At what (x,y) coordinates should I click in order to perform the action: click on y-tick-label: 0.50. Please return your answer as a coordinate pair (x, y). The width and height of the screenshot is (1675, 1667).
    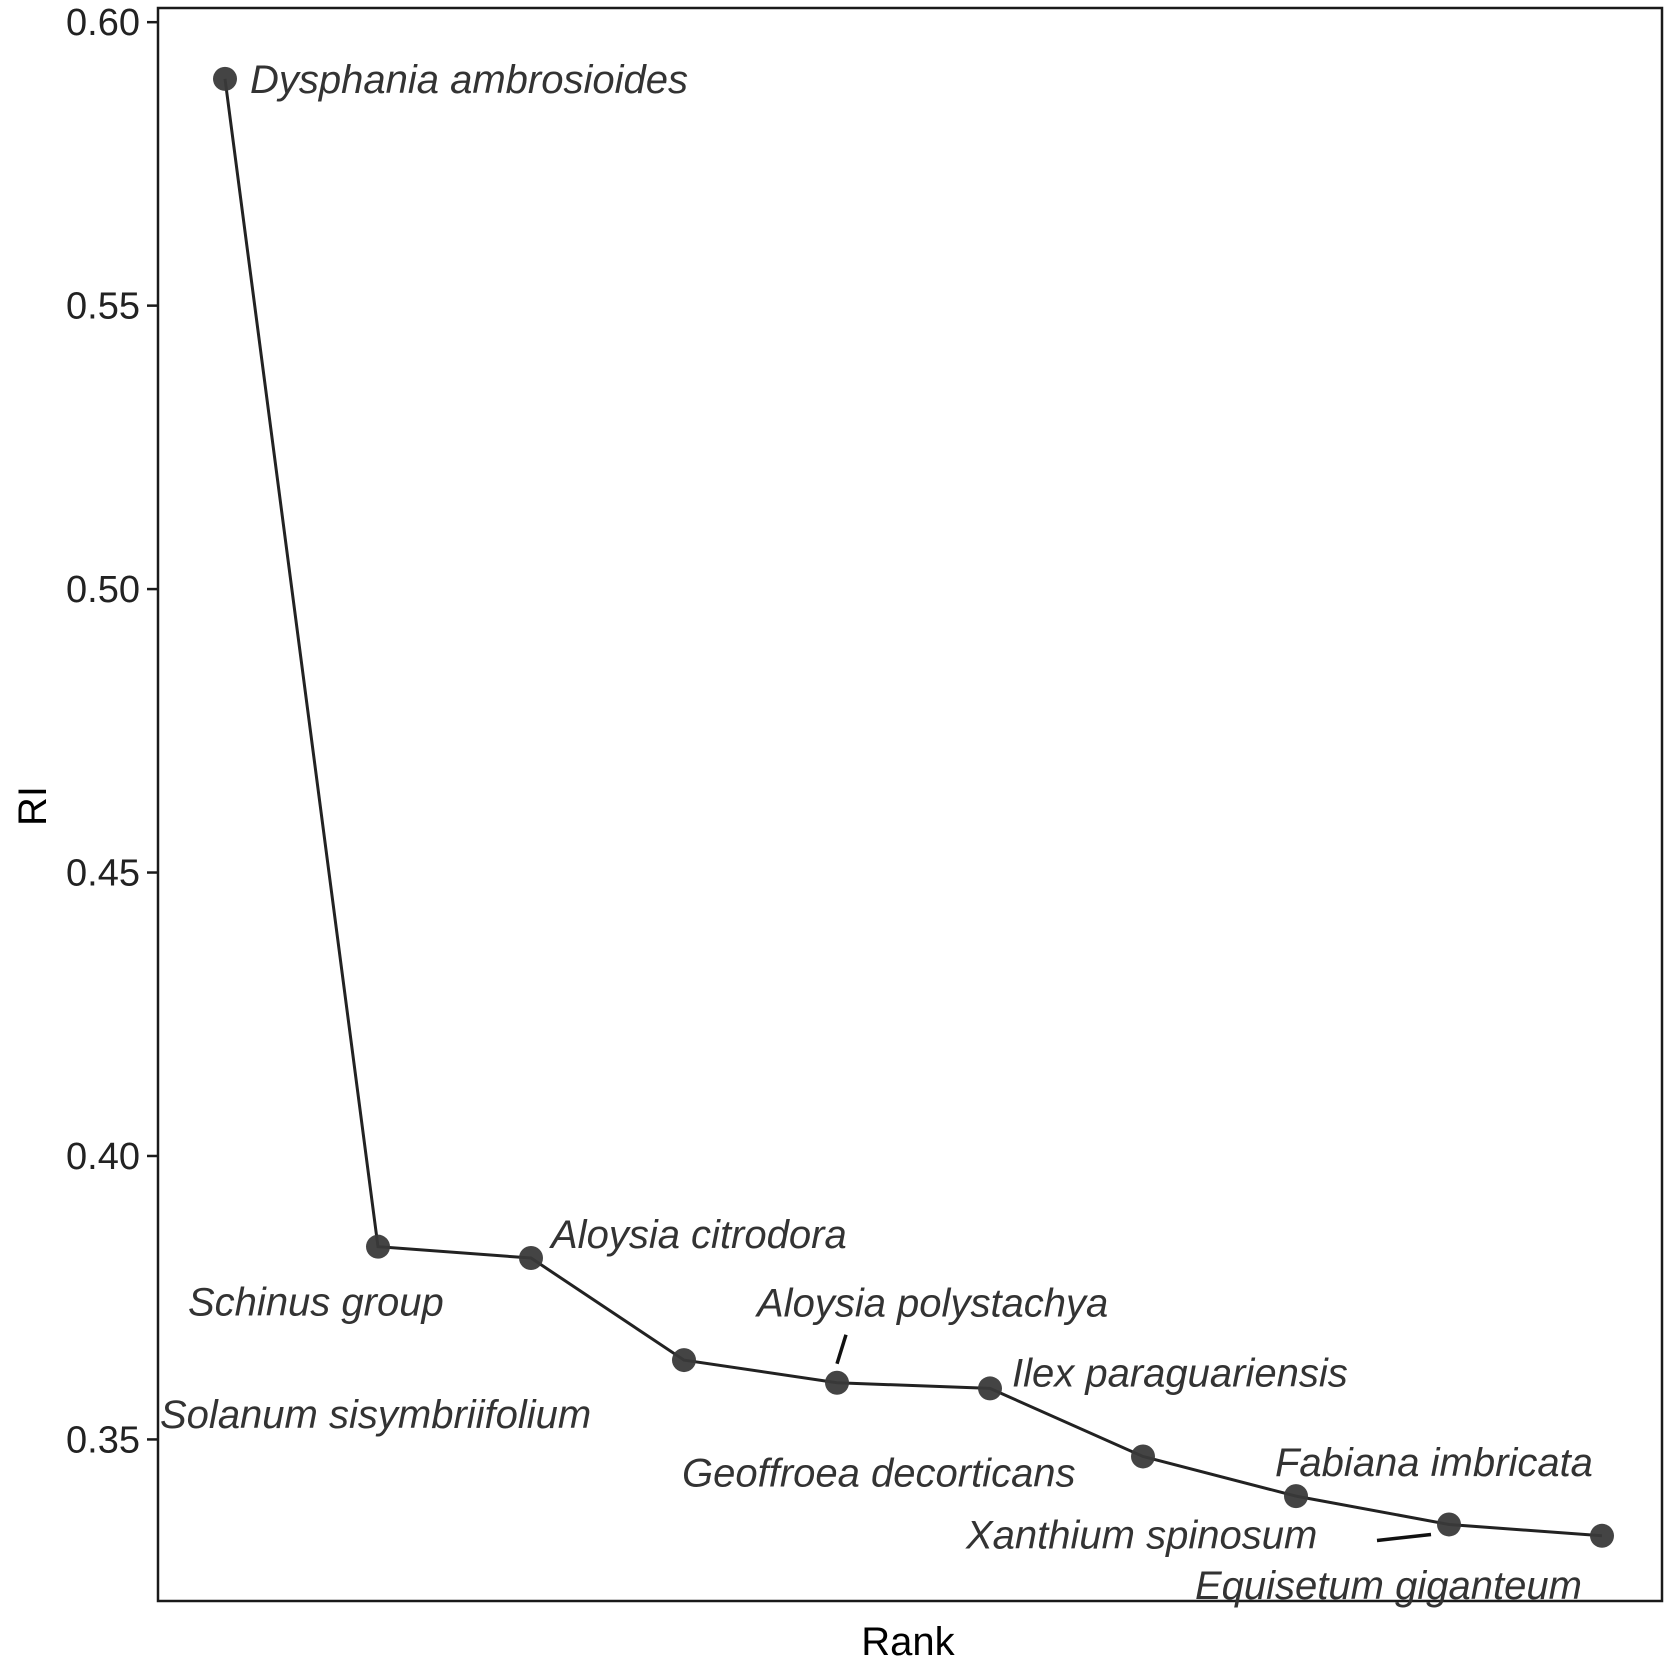
    Looking at the image, I should click on (103, 590).